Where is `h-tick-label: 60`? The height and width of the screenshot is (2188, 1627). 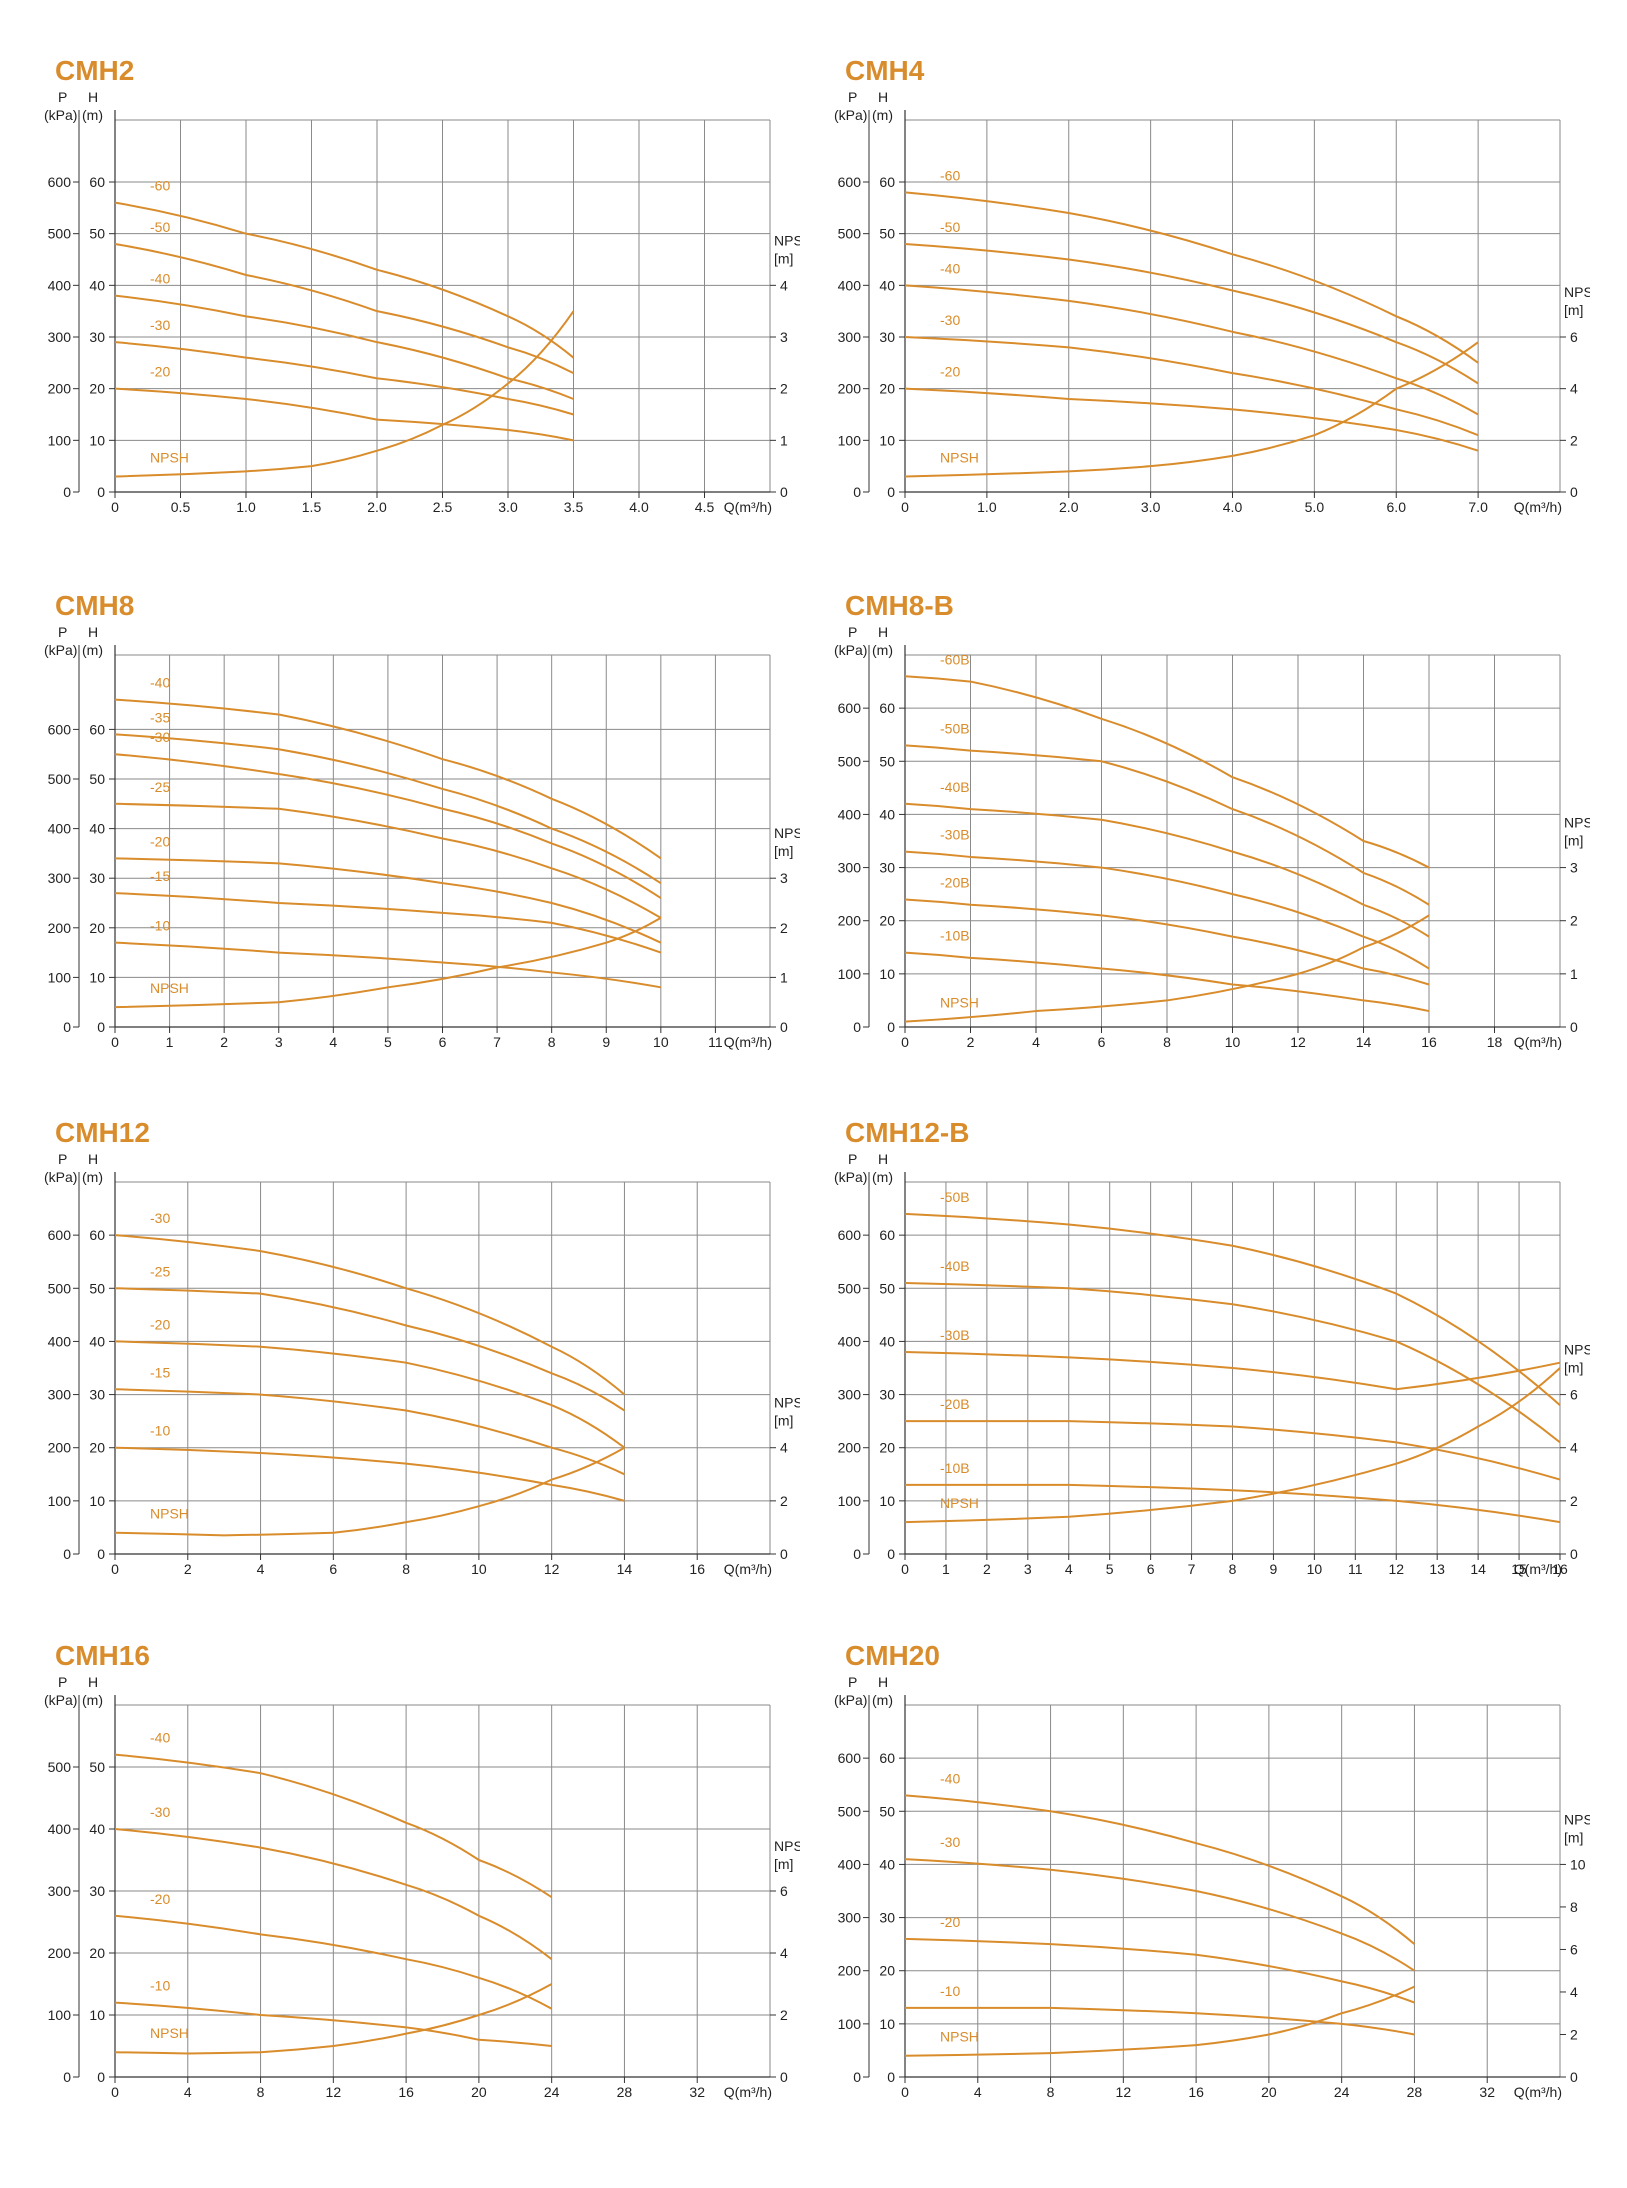
h-tick-label: 60 is located at coordinates (97, 1235).